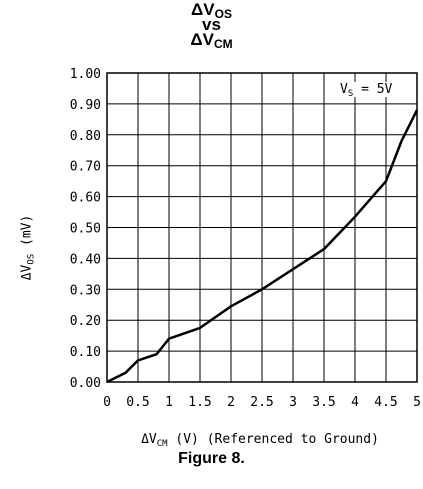 This screenshot has height=489, width=423. What do you see at coordinates (85, 136) in the screenshot?
I see `y-tick-label: 0.80` at bounding box center [85, 136].